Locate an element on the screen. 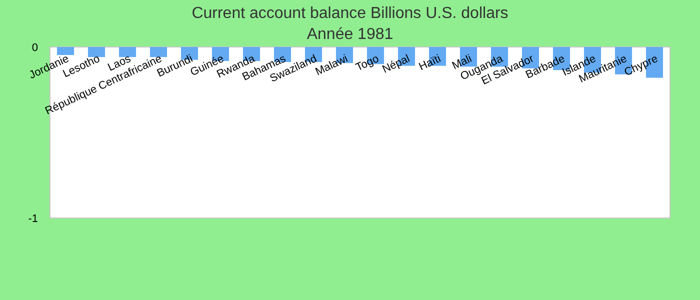  x-tick-label: Togo is located at coordinates (367, 63).